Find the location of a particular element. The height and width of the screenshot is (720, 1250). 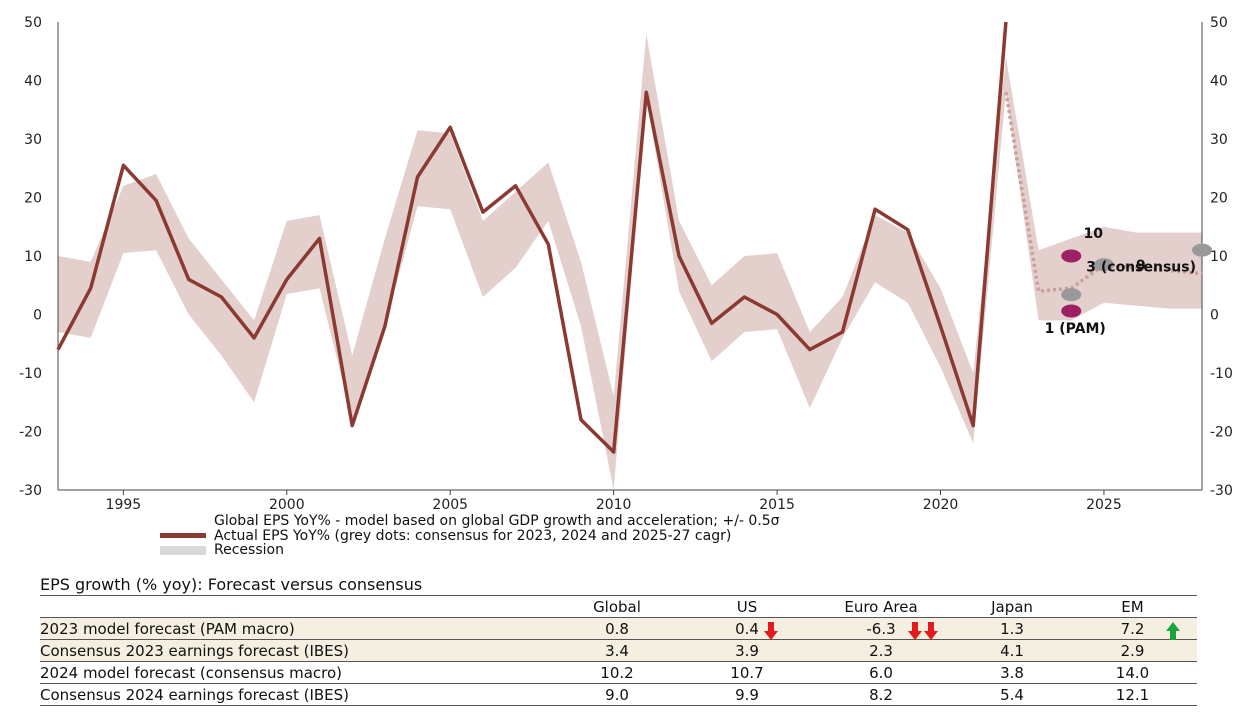

point-label: 9 is located at coordinates (1141, 266).